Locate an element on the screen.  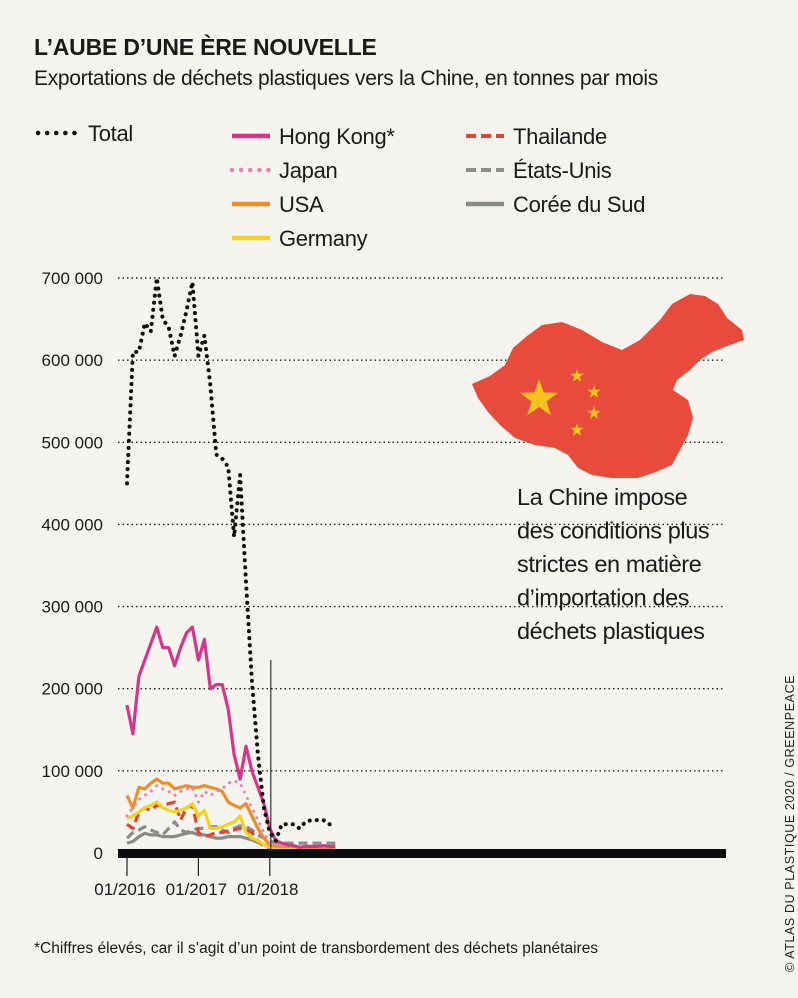
y-tick-label: 0 is located at coordinates (98, 853).